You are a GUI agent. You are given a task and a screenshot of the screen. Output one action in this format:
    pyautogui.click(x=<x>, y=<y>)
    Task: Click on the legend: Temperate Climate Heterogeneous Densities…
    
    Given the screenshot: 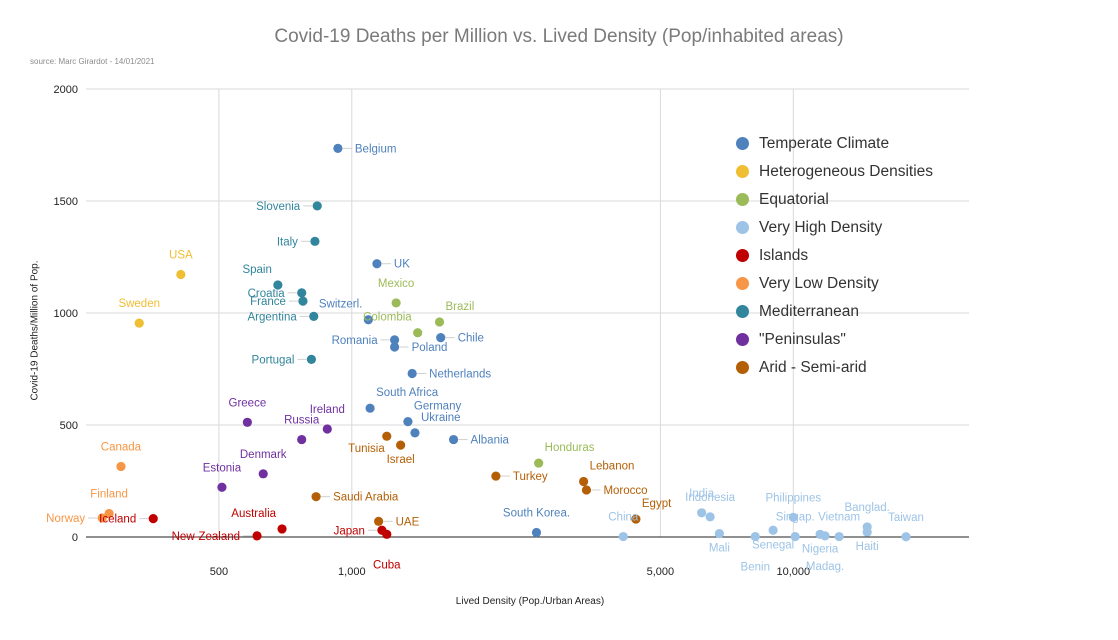 What is the action you would take?
    pyautogui.click(x=836, y=260)
    